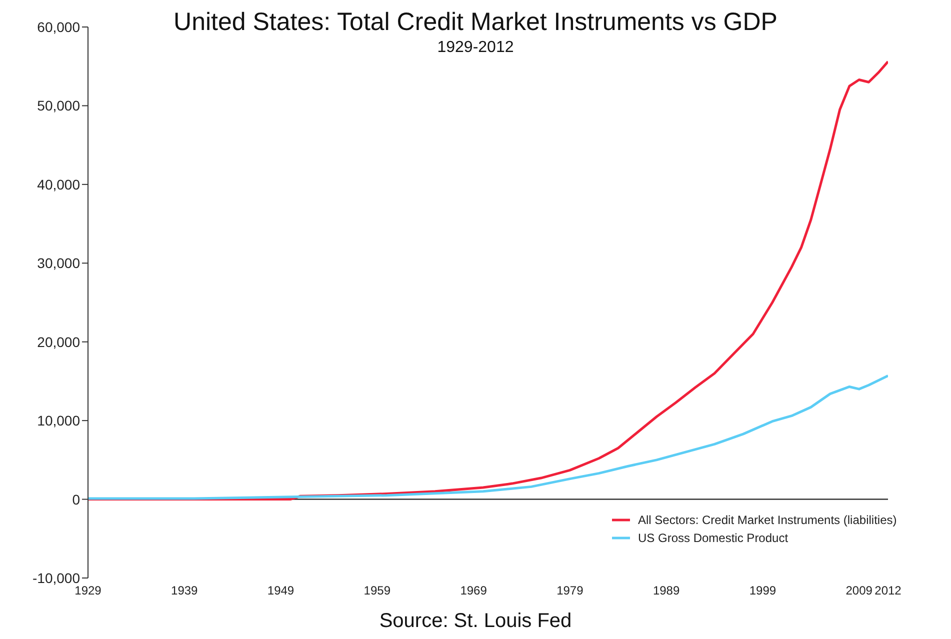 Image resolution: width=951 pixels, height=639 pixels. What do you see at coordinates (58, 184) in the screenshot?
I see `y-tick-label: 40,000` at bounding box center [58, 184].